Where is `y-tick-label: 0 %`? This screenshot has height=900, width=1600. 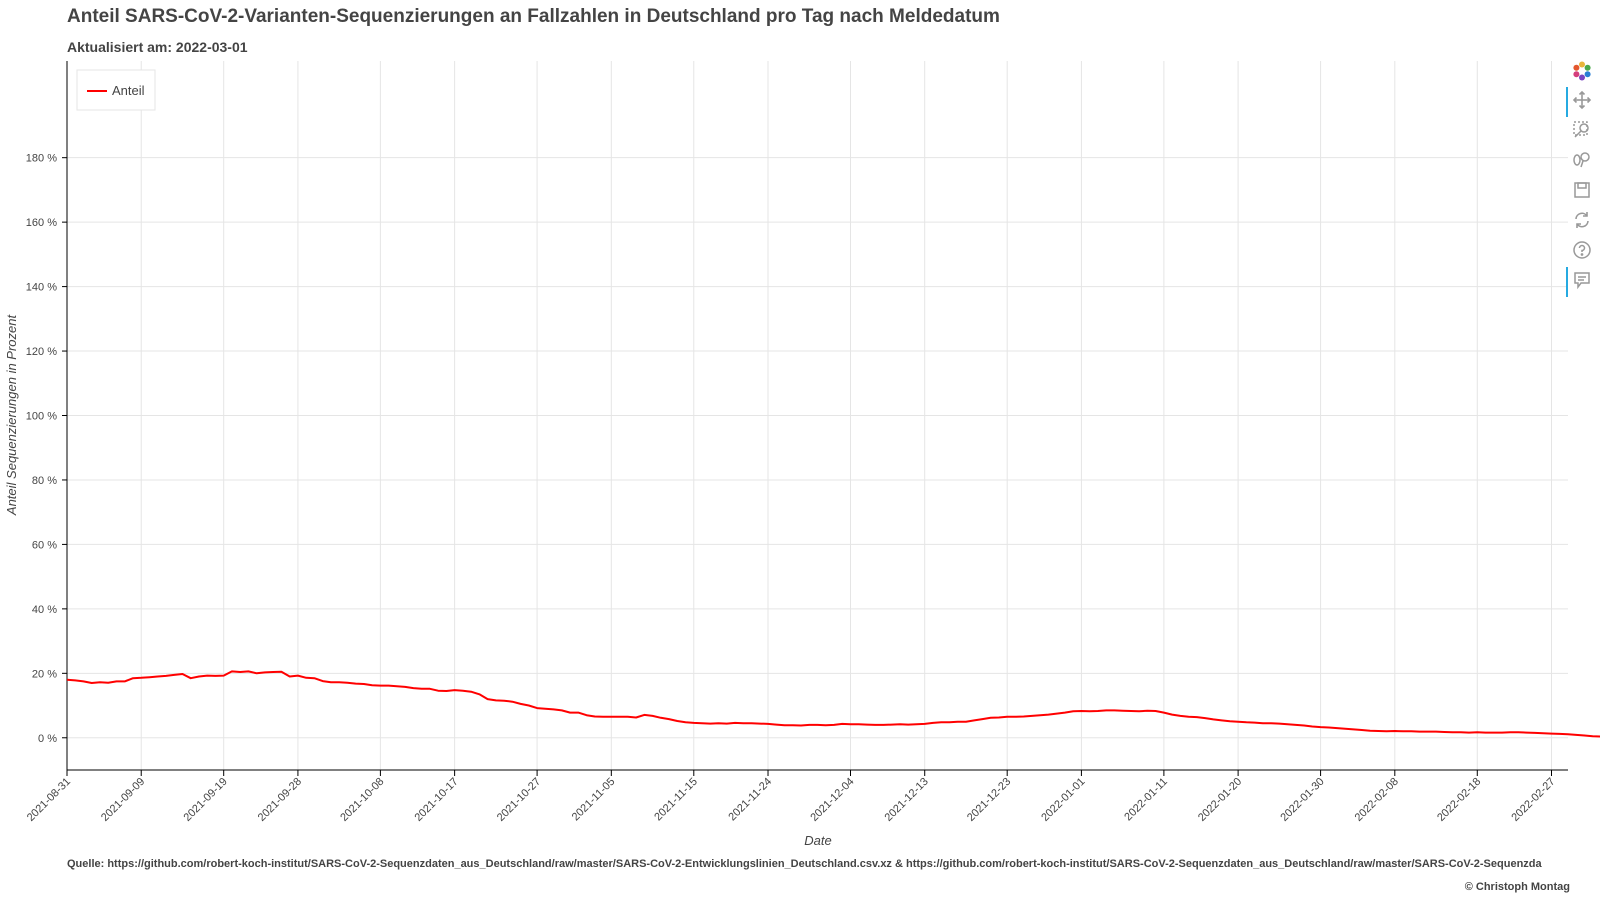
y-tick-label: 0 % is located at coordinates (47, 739).